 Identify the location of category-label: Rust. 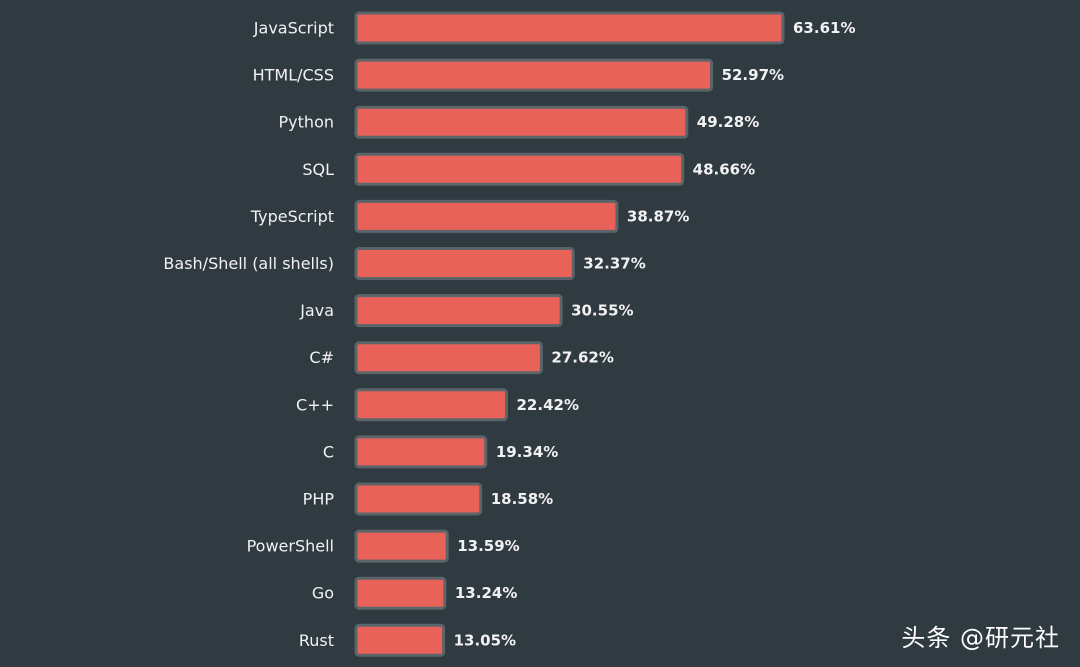
(316, 640).